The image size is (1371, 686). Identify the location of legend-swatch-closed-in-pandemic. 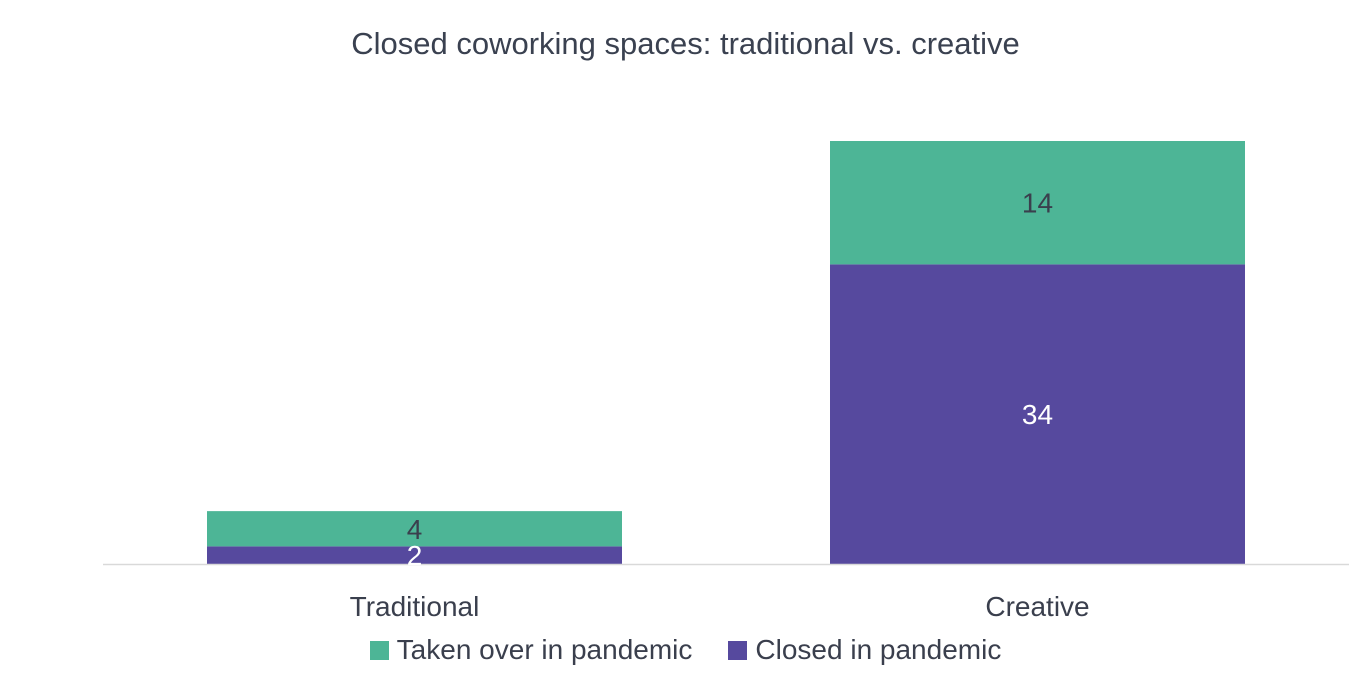
(738, 650).